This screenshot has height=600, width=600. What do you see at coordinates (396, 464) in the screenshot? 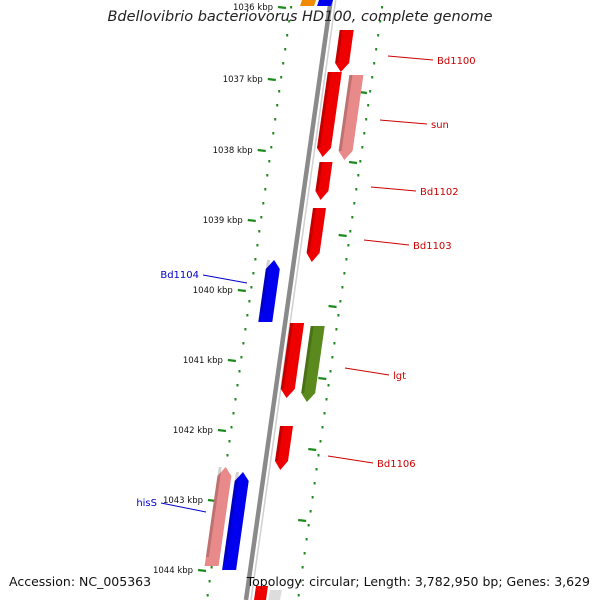
I see `gene-label-bd1106: Bd1106` at bounding box center [396, 464].